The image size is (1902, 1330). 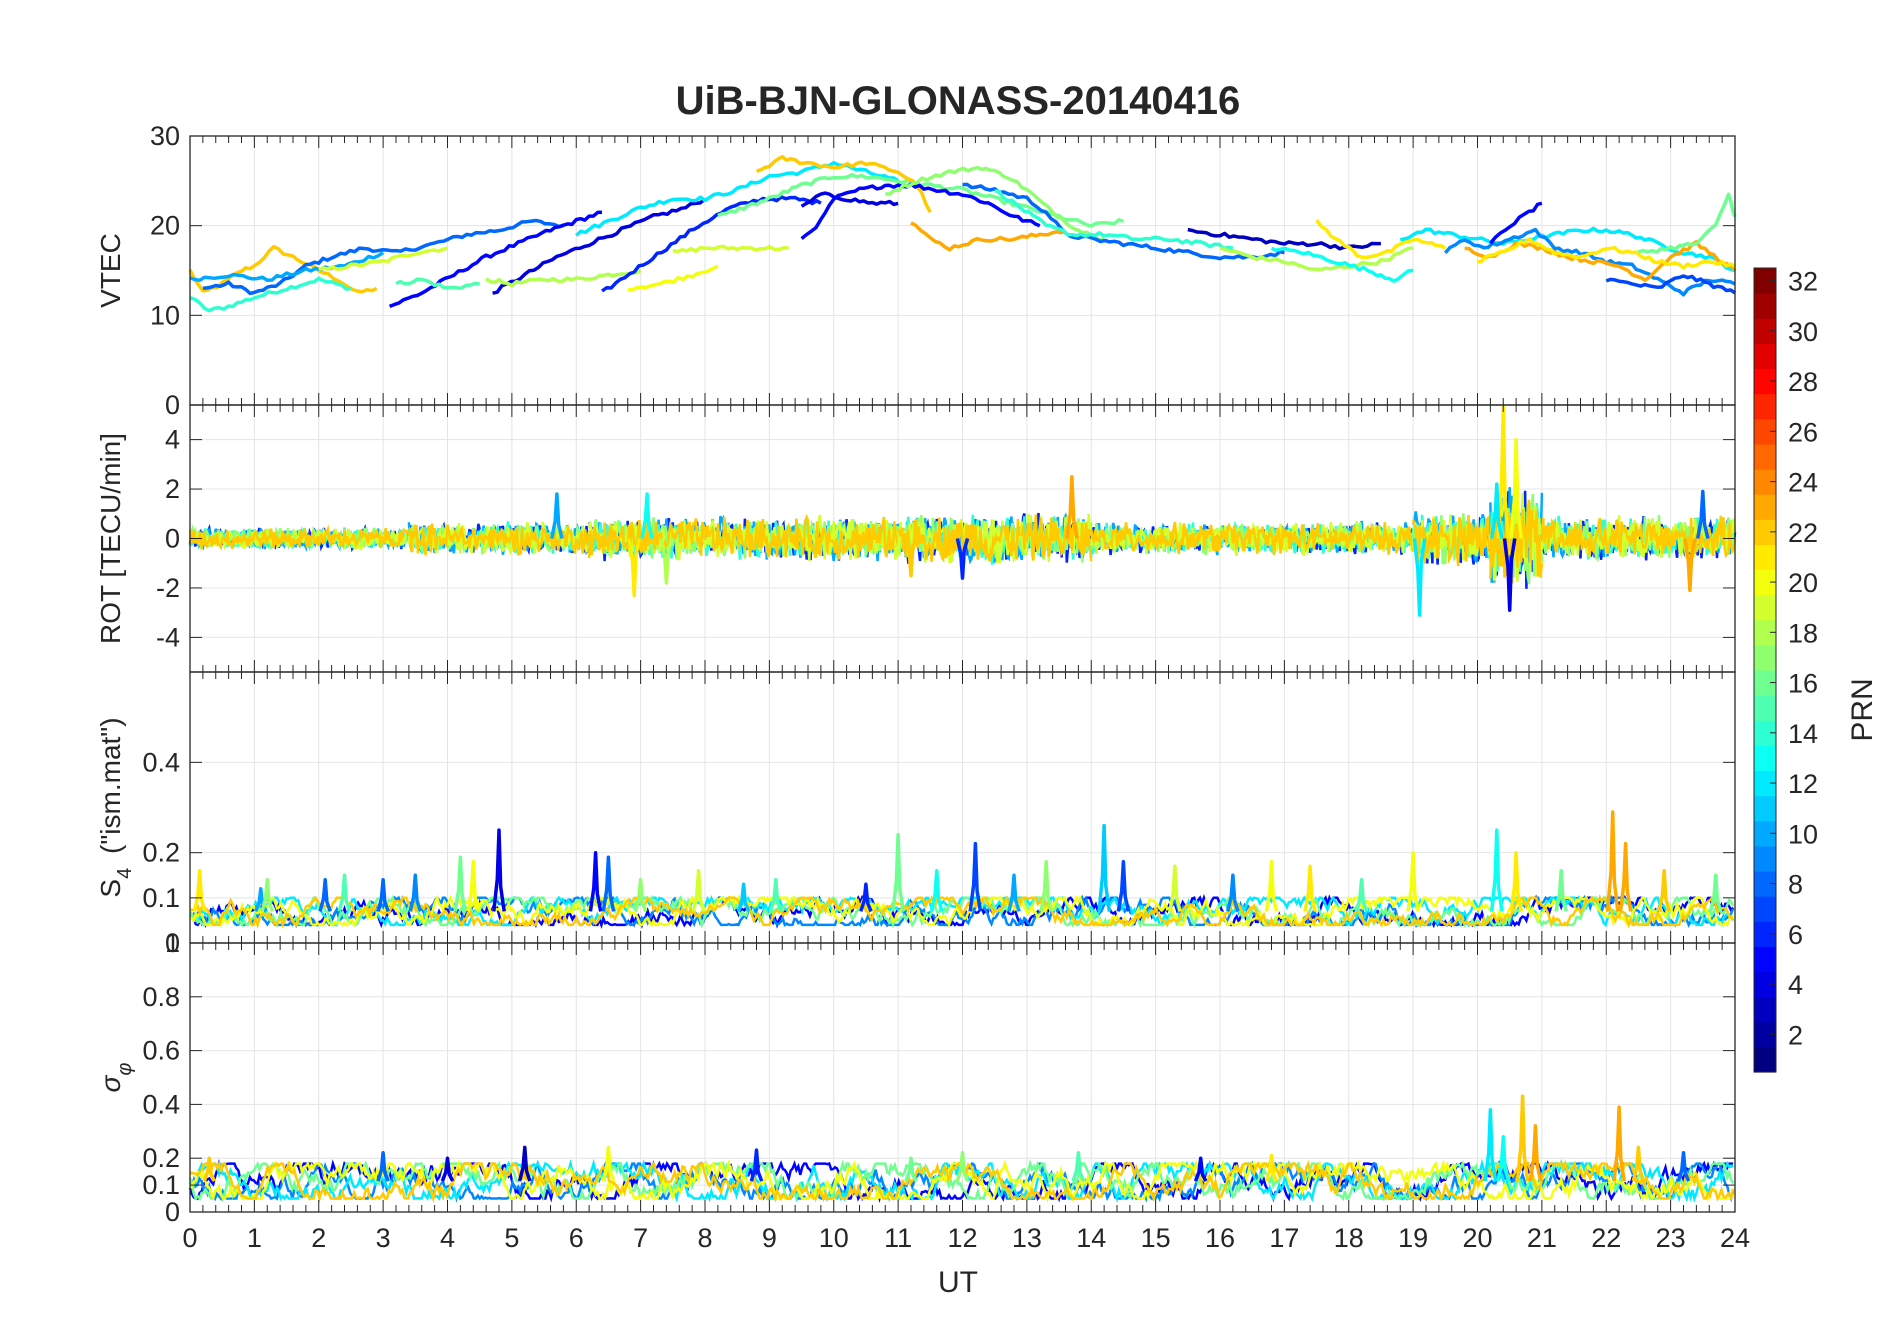 What do you see at coordinates (1683, 1166) in the screenshot?
I see `sigma-phi-prn-8-spike` at bounding box center [1683, 1166].